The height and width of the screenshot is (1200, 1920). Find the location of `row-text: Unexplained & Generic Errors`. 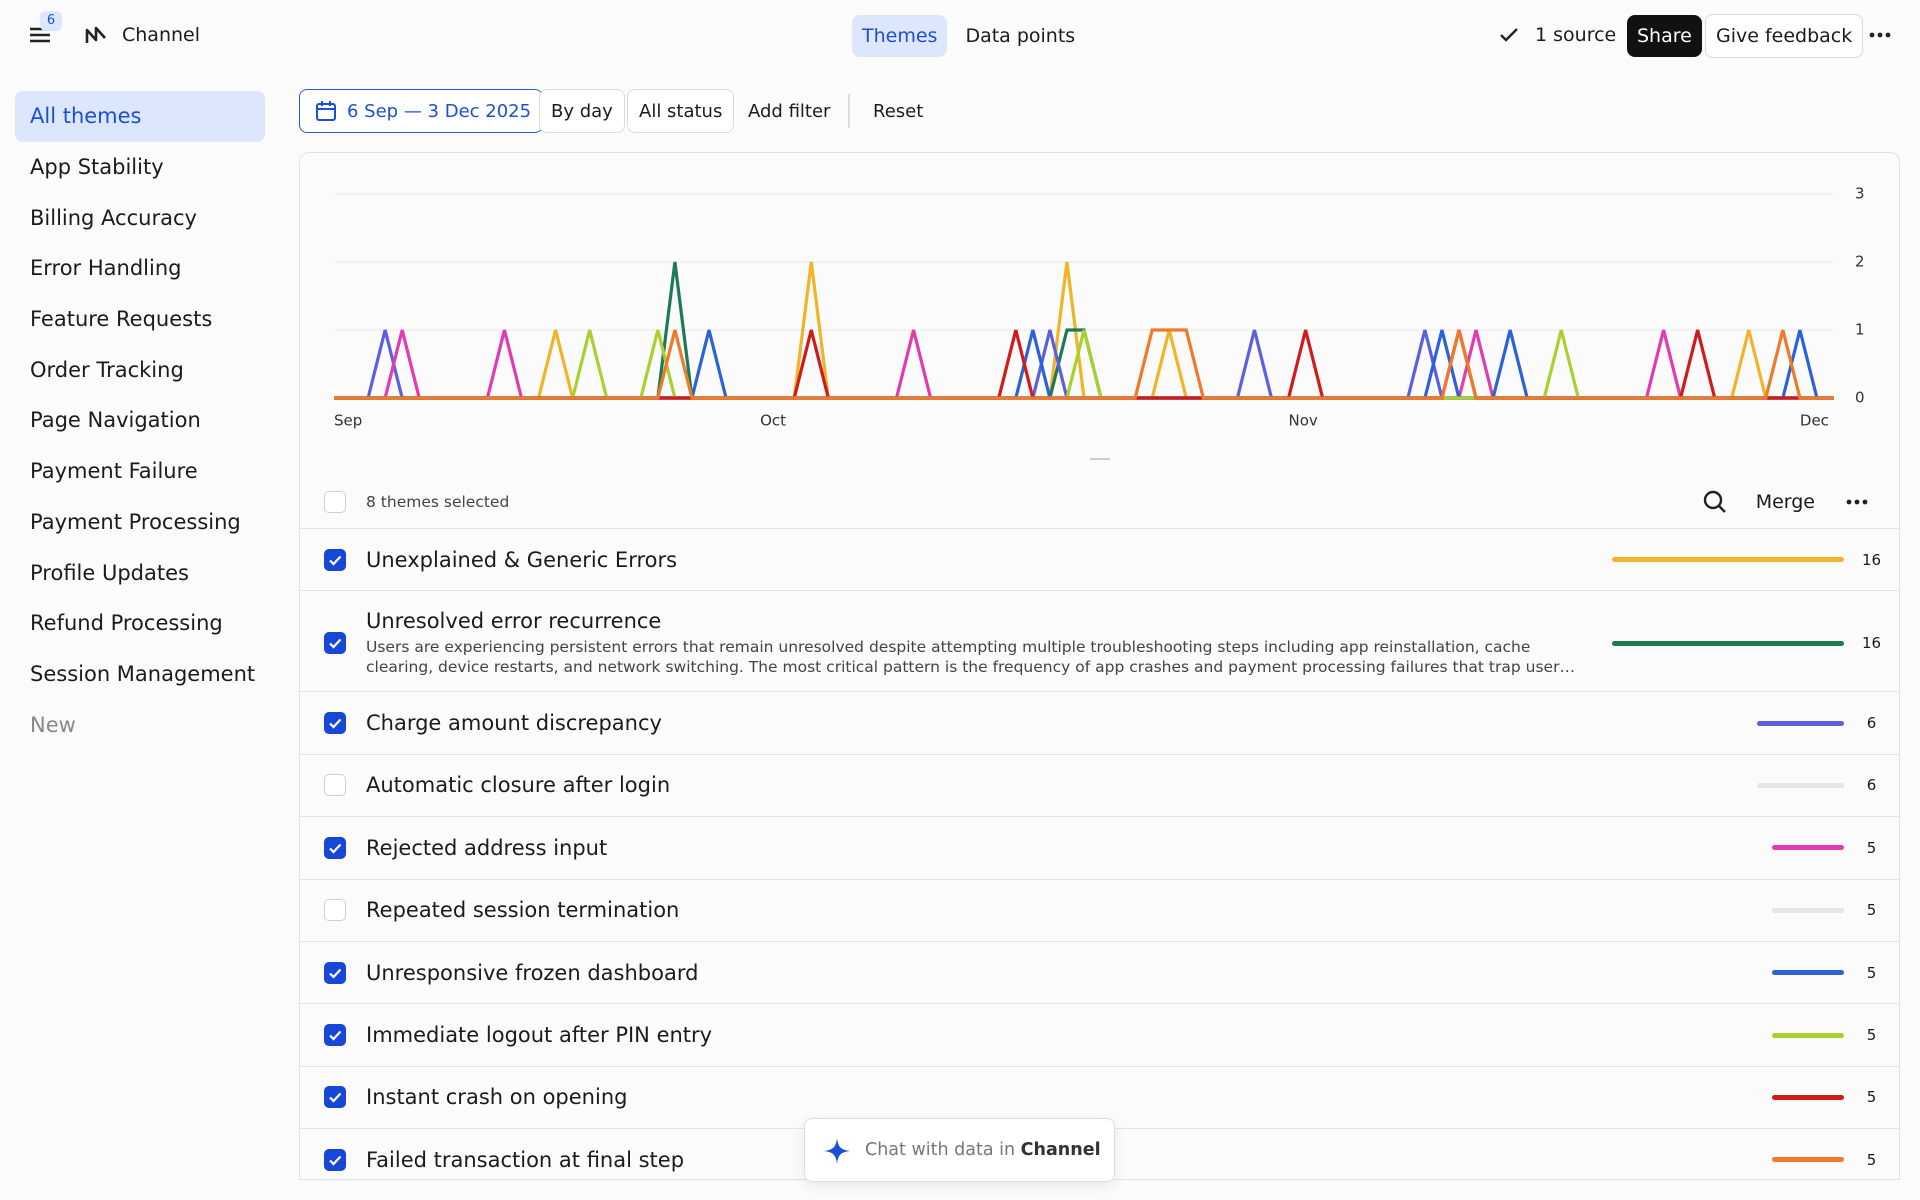

row-text: Unexplained & Generic Errors is located at coordinates (985, 560).